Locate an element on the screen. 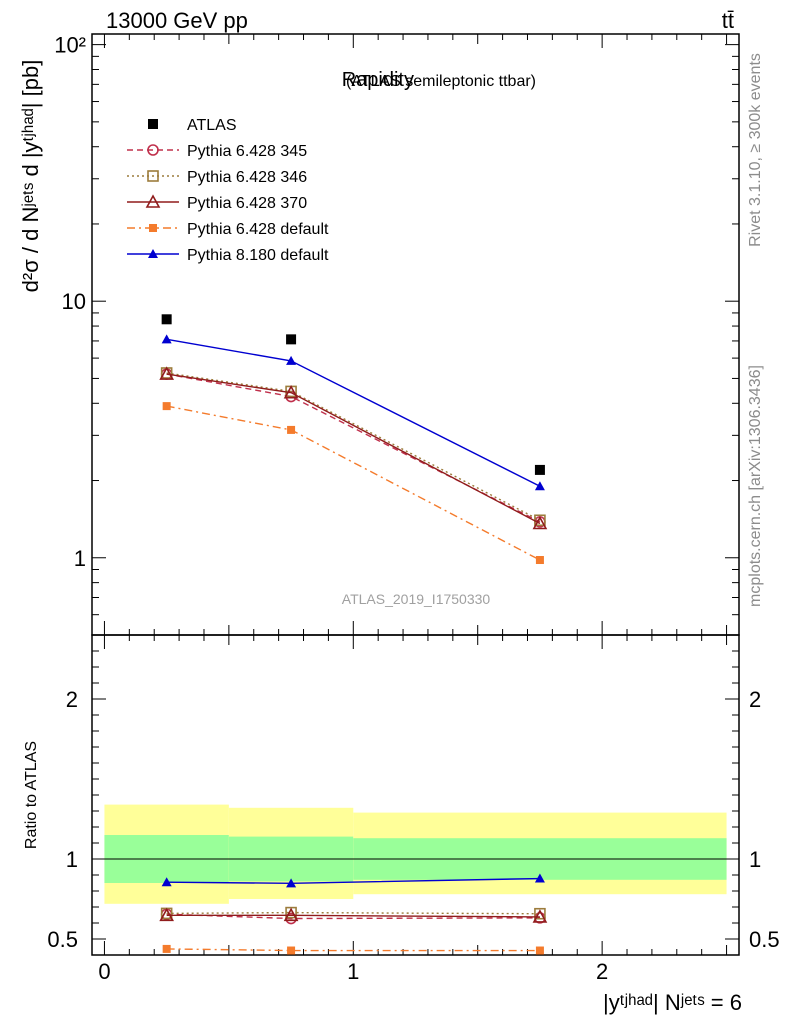 The width and height of the screenshot is (786, 1024). analysis-label: ATLAS_2019_I1750330 is located at coordinates (416, 599).